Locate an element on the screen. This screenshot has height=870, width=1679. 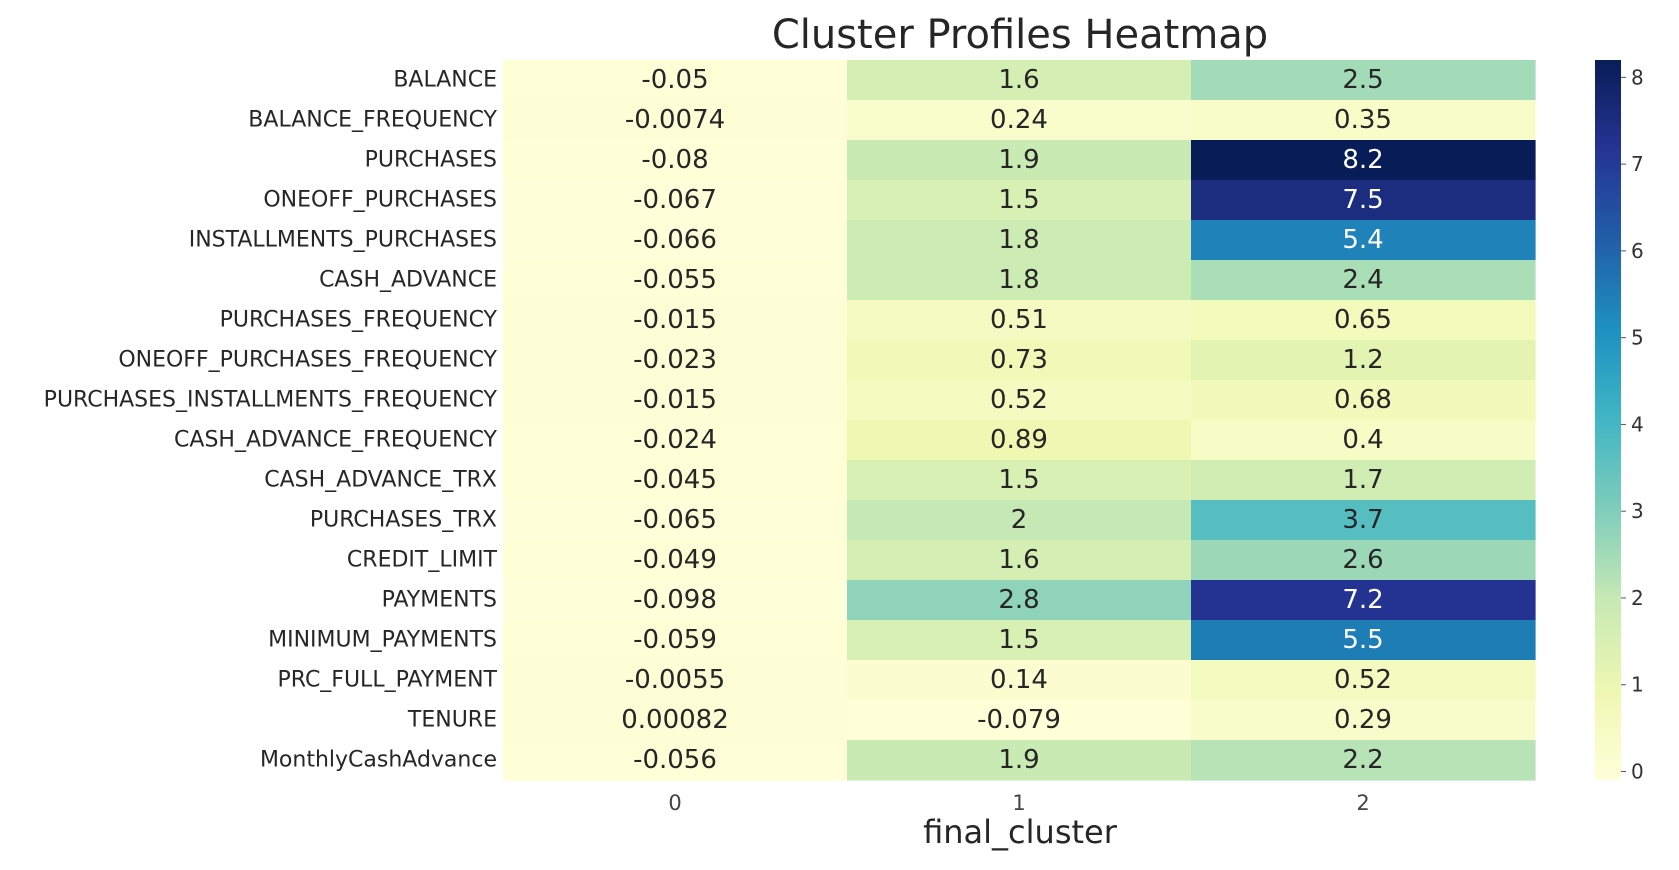
cell-value: 2.4 is located at coordinates (1362, 280).